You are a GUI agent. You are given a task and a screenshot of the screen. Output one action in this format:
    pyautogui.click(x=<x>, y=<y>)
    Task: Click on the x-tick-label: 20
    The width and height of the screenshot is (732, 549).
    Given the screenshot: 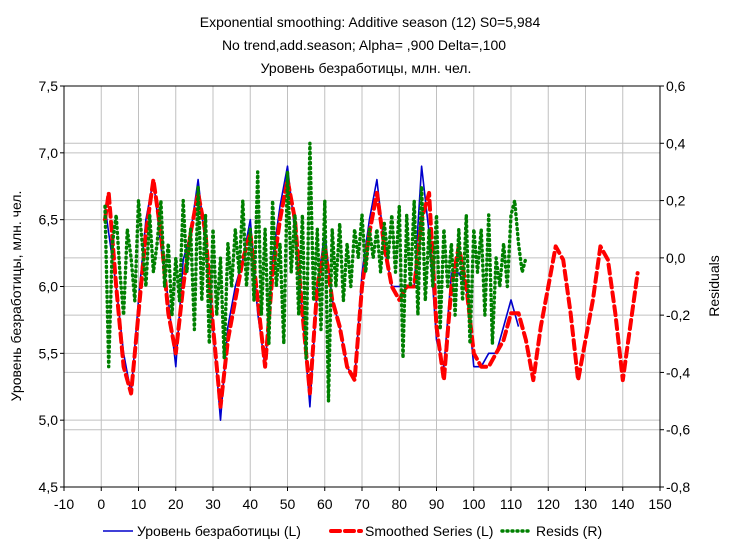 What is the action you would take?
    pyautogui.click(x=176, y=504)
    